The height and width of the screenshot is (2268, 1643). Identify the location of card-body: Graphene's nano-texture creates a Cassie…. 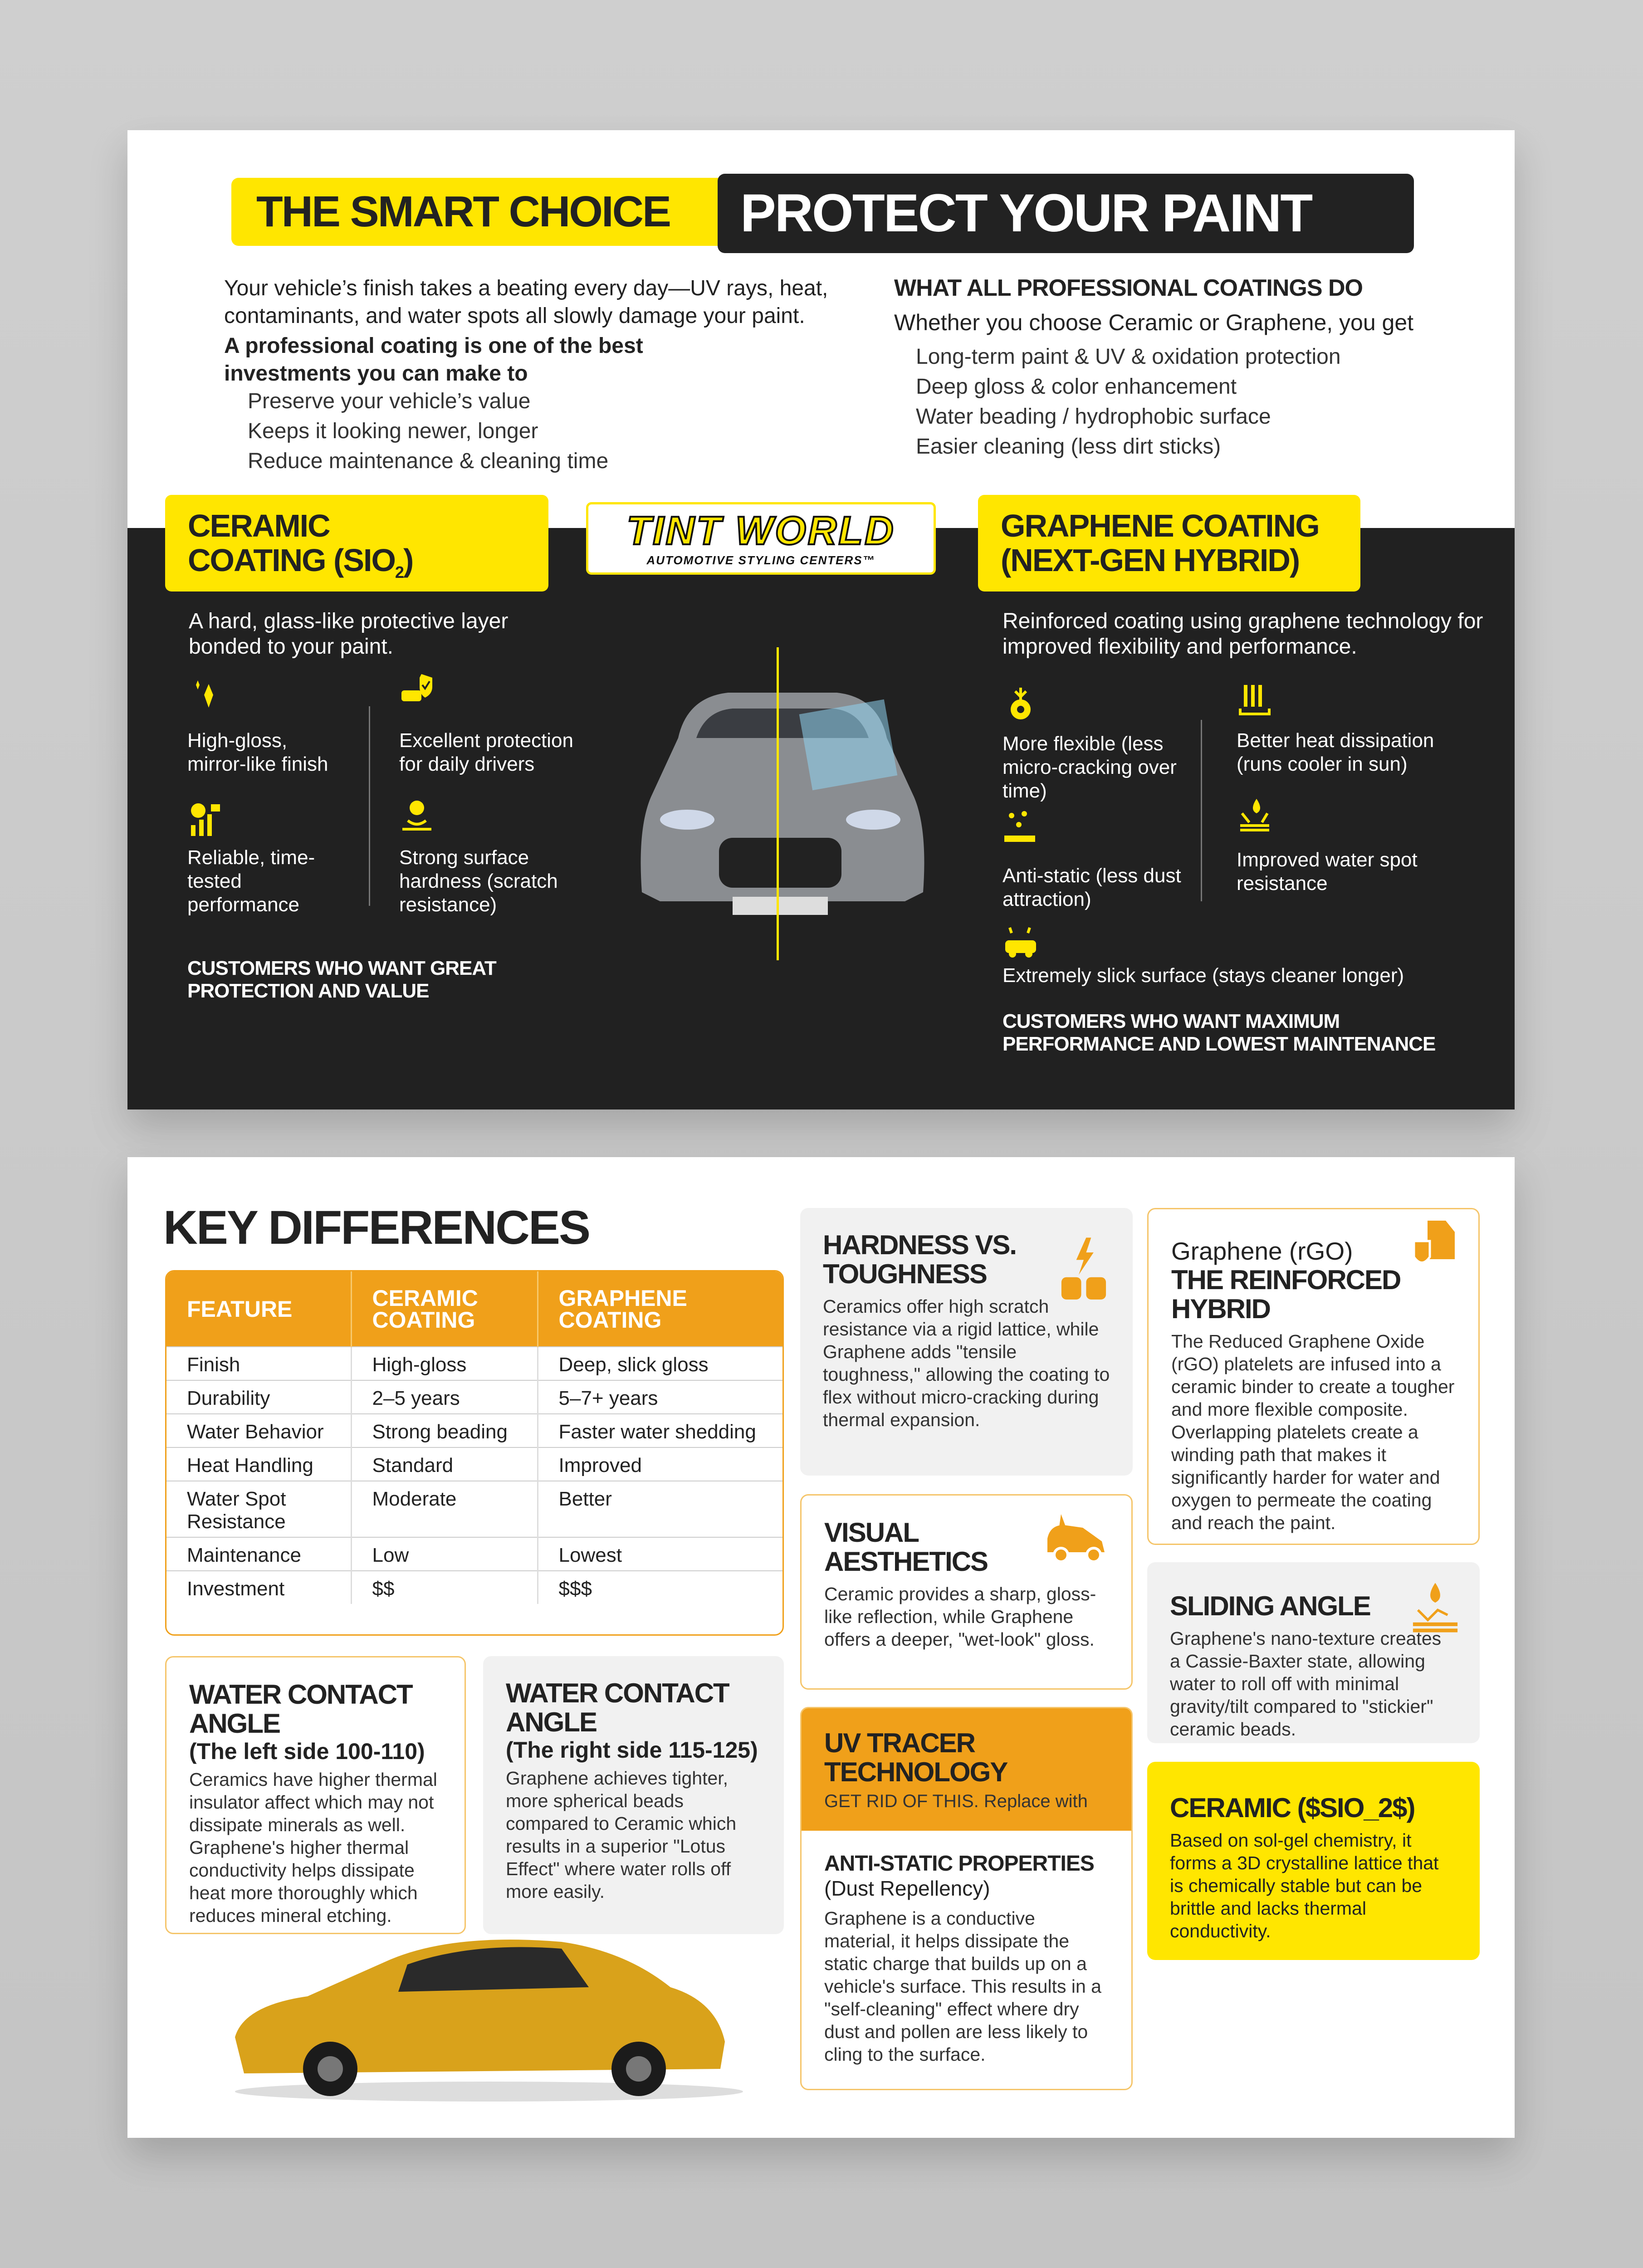
(1306, 1684).